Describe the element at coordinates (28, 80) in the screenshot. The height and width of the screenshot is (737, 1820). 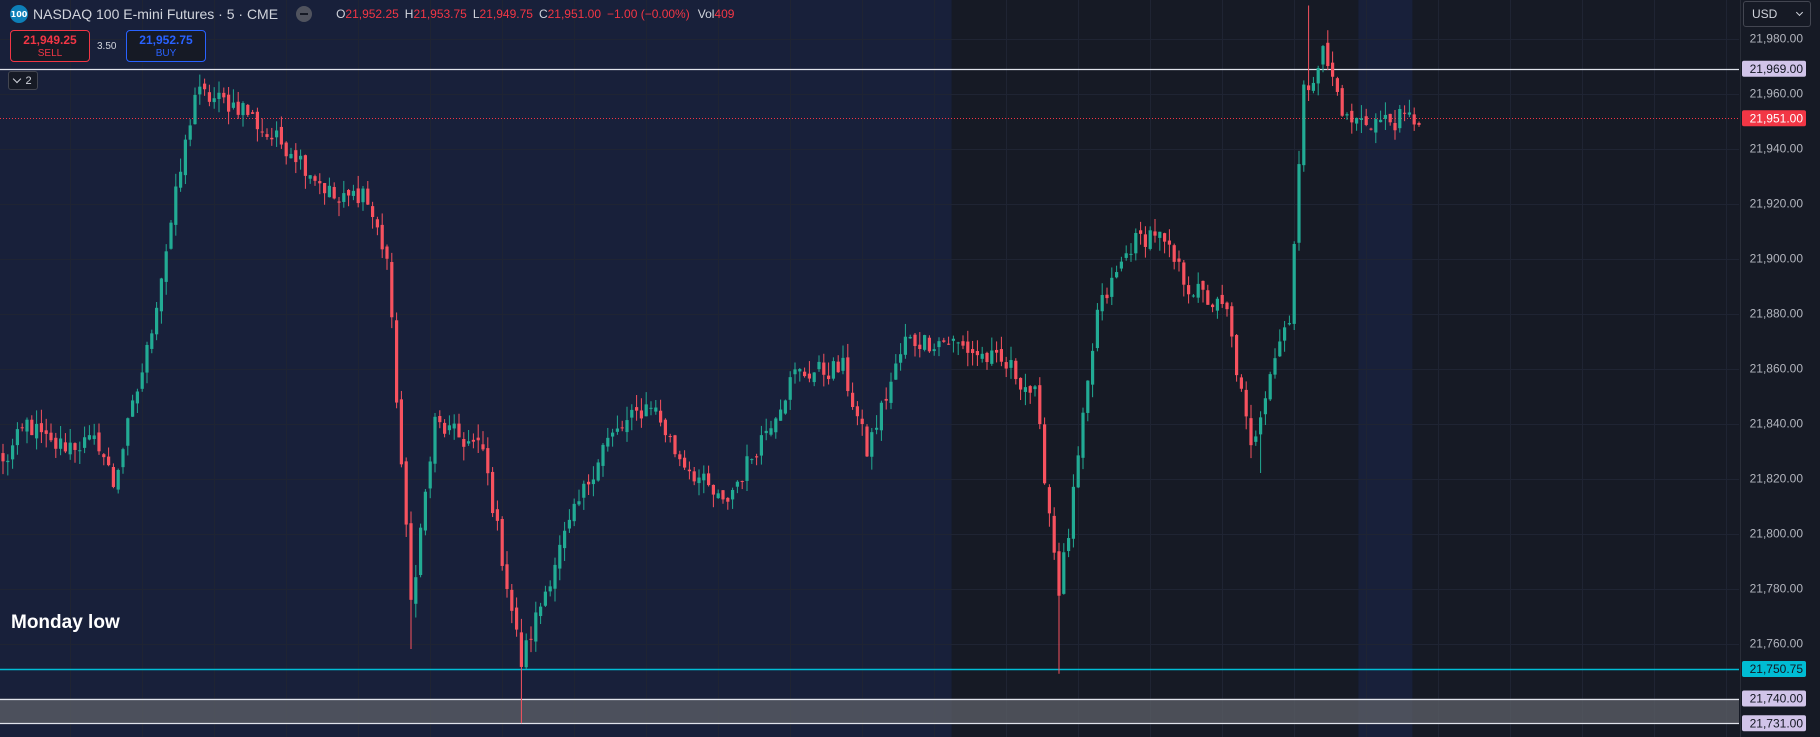
I see `indicators-count: 2` at that location.